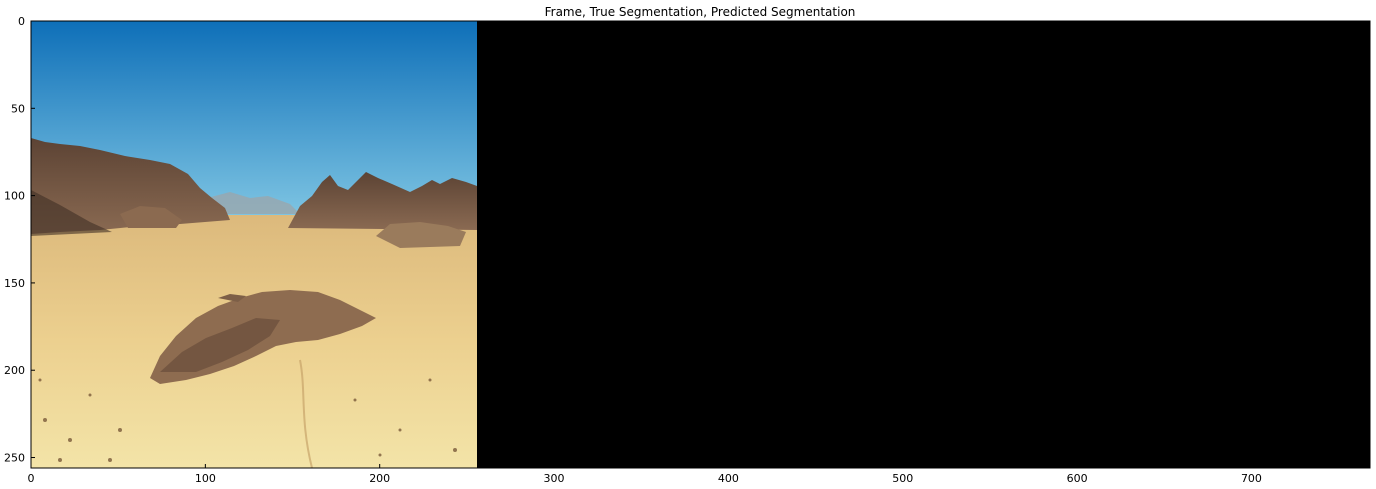  Describe the element at coordinates (382, 201) in the screenshot. I see `right-rock-massif` at that location.